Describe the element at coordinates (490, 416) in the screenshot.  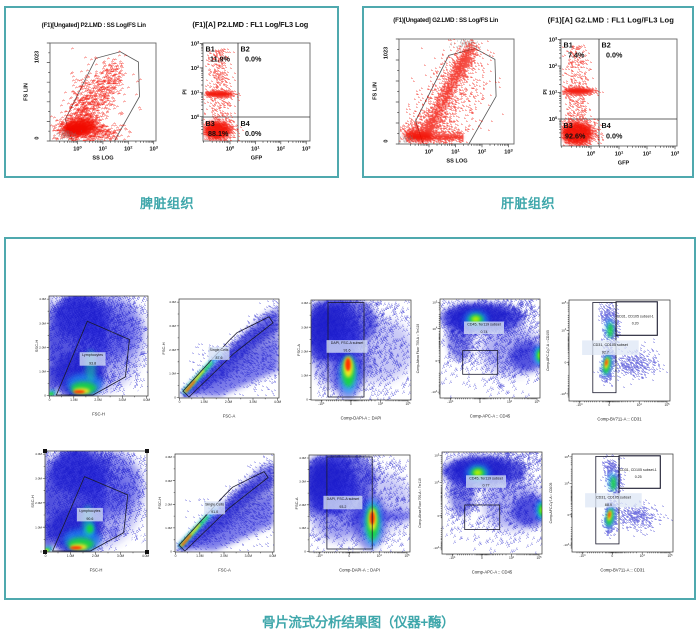
I see `svg-text: Comp-APC-A :: CD45` at that location.